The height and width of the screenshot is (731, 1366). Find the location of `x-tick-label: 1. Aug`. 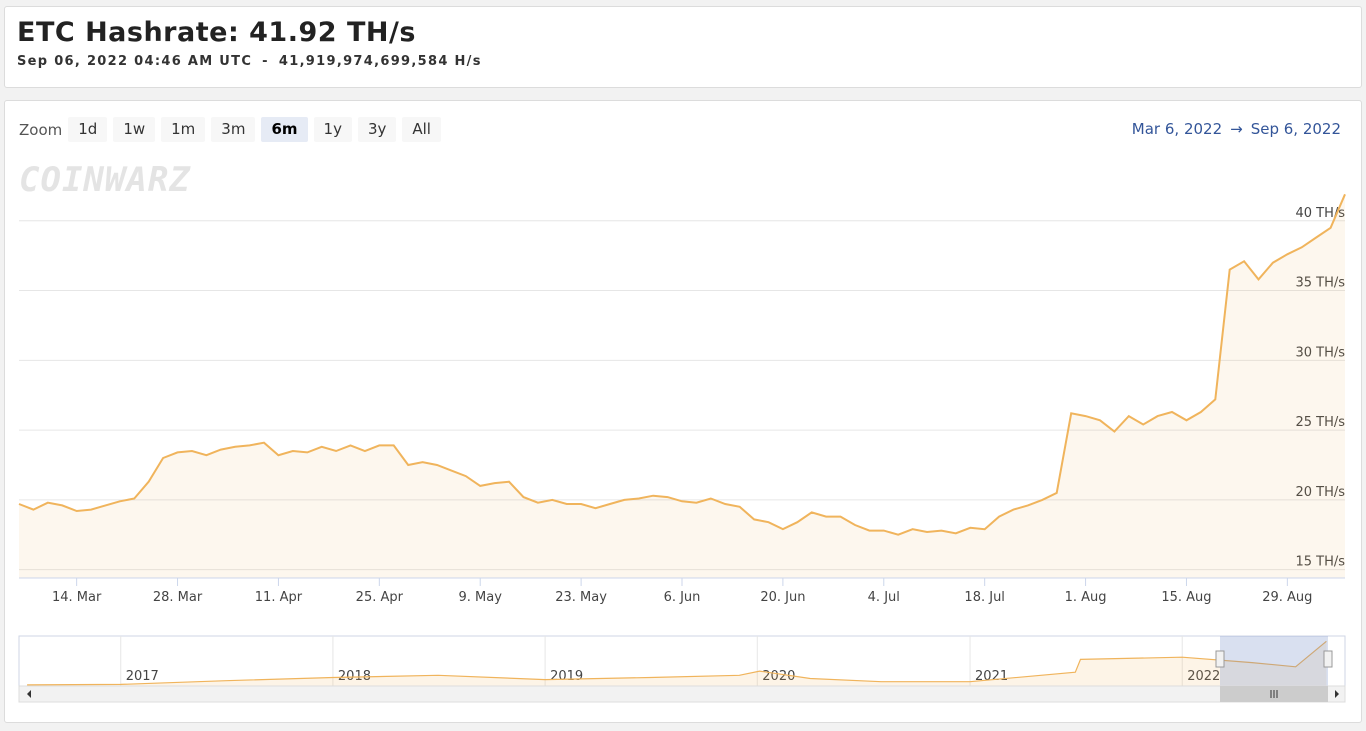

x-tick-label: 1. Aug is located at coordinates (1086, 597).